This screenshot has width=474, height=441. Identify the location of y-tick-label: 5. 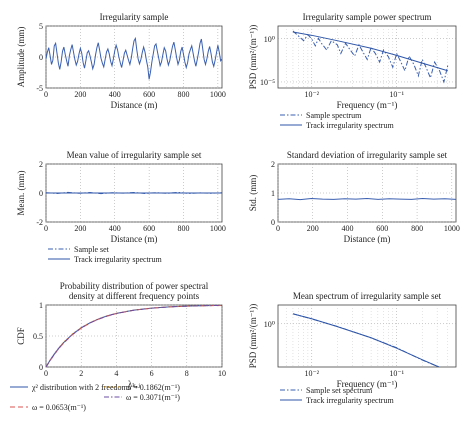
(41, 26).